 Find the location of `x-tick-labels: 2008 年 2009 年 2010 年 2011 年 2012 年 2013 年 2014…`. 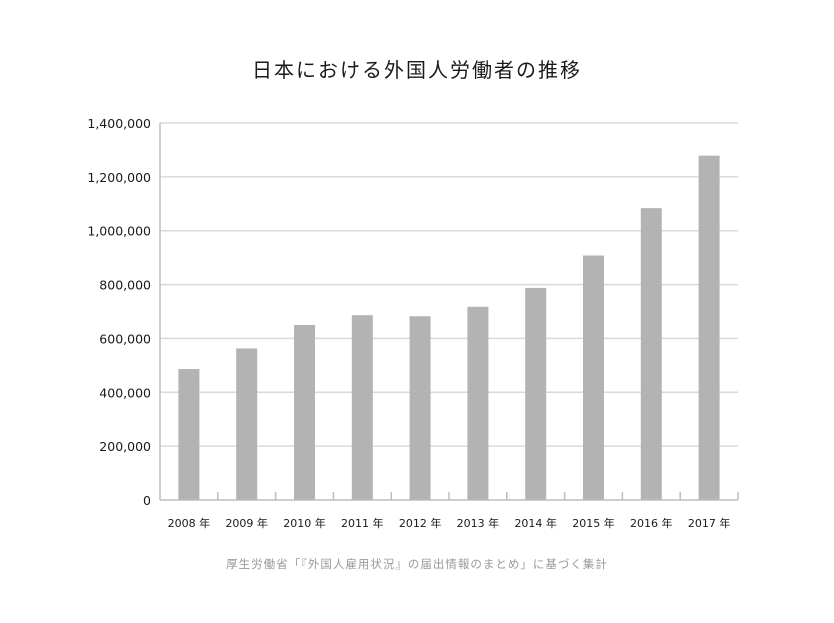

x-tick-labels: 2008 年 2009 年 2010 年 2011 年 2012 年 2013 年 2014… is located at coordinates (449, 523).